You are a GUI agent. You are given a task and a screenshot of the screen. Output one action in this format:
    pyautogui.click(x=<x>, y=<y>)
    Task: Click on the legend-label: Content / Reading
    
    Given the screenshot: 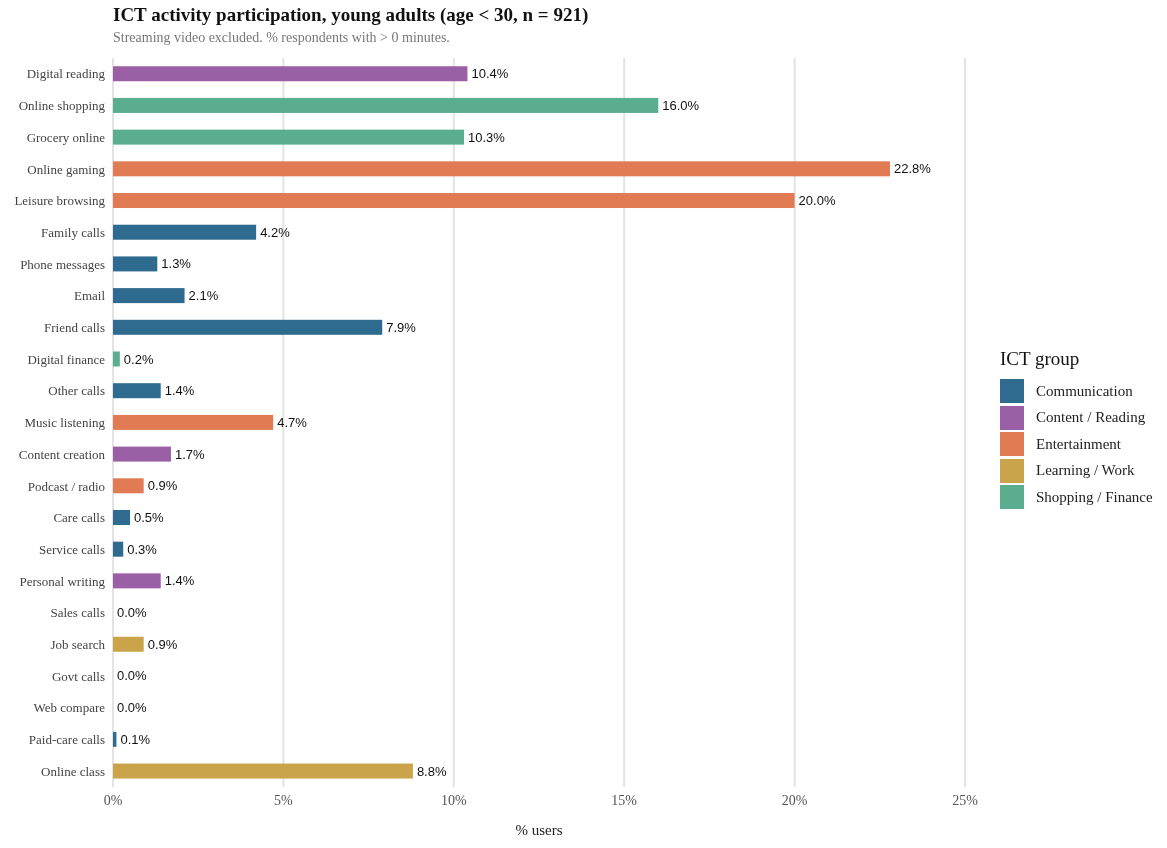 What is the action you would take?
    pyautogui.click(x=1091, y=418)
    